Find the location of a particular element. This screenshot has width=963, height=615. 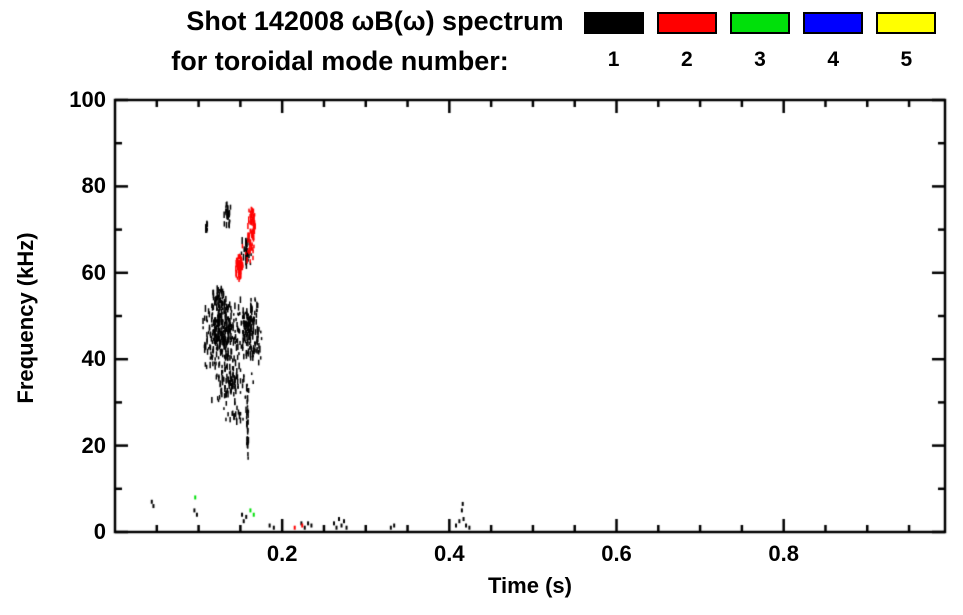

x-axis-label: Time (s) is located at coordinates (530, 585).